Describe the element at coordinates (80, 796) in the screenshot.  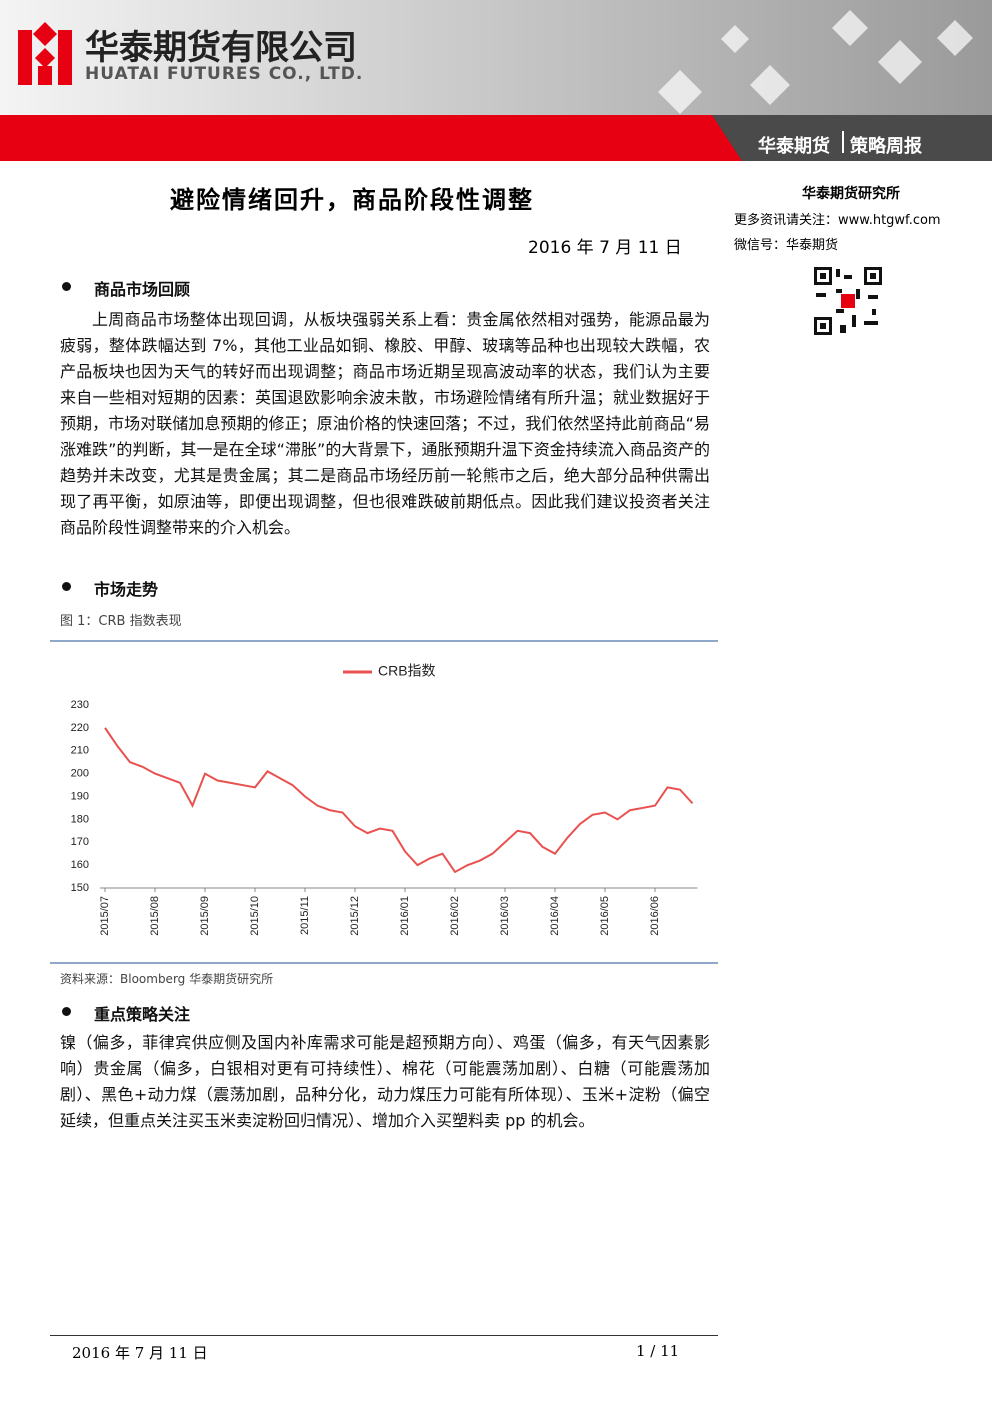
I see `y-tick-label: 190` at that location.